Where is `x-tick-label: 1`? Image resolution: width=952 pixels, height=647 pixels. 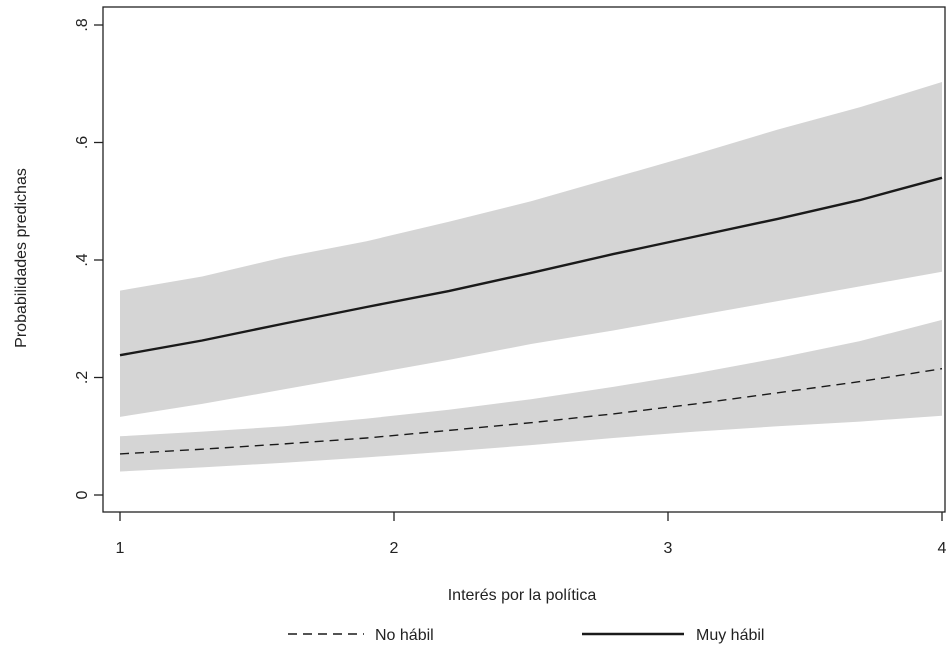 x-tick-label: 1 is located at coordinates (120, 548).